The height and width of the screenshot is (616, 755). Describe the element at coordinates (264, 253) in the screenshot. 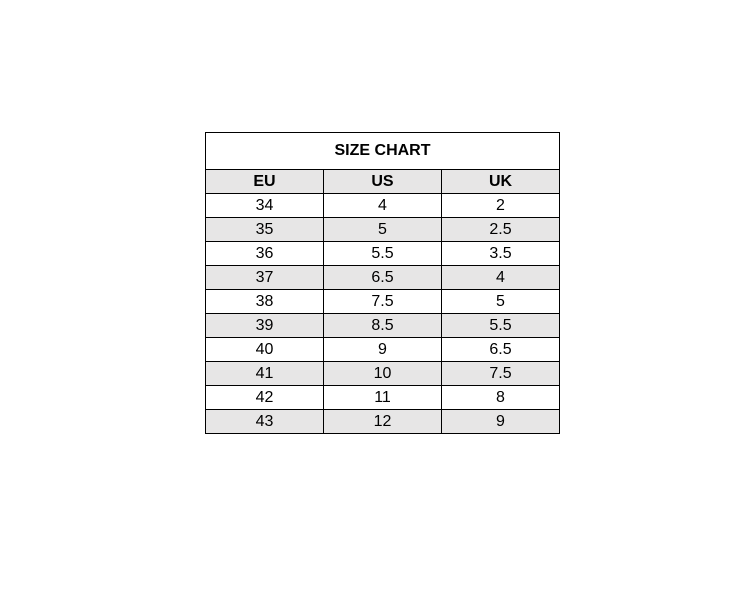

I see `cell-eu: 36` at that location.